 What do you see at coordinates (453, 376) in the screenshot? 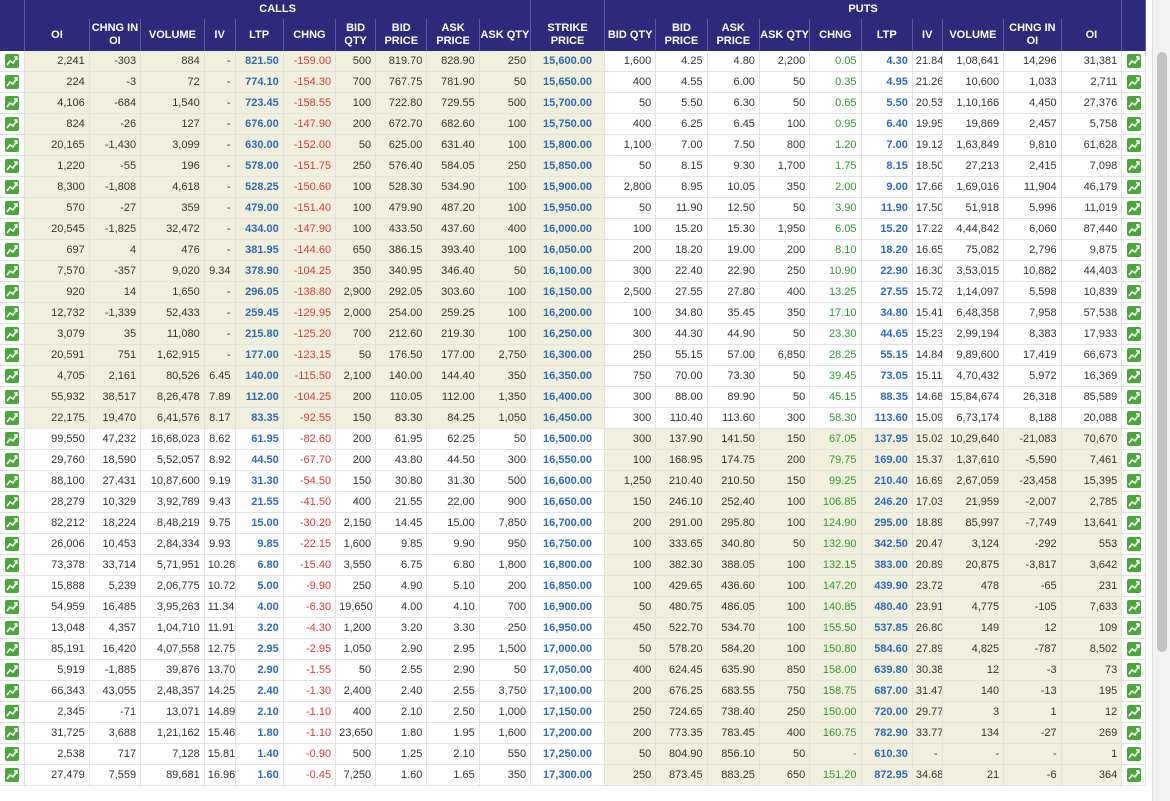
I see `call-ask-price-cell: 144.40` at bounding box center [453, 376].